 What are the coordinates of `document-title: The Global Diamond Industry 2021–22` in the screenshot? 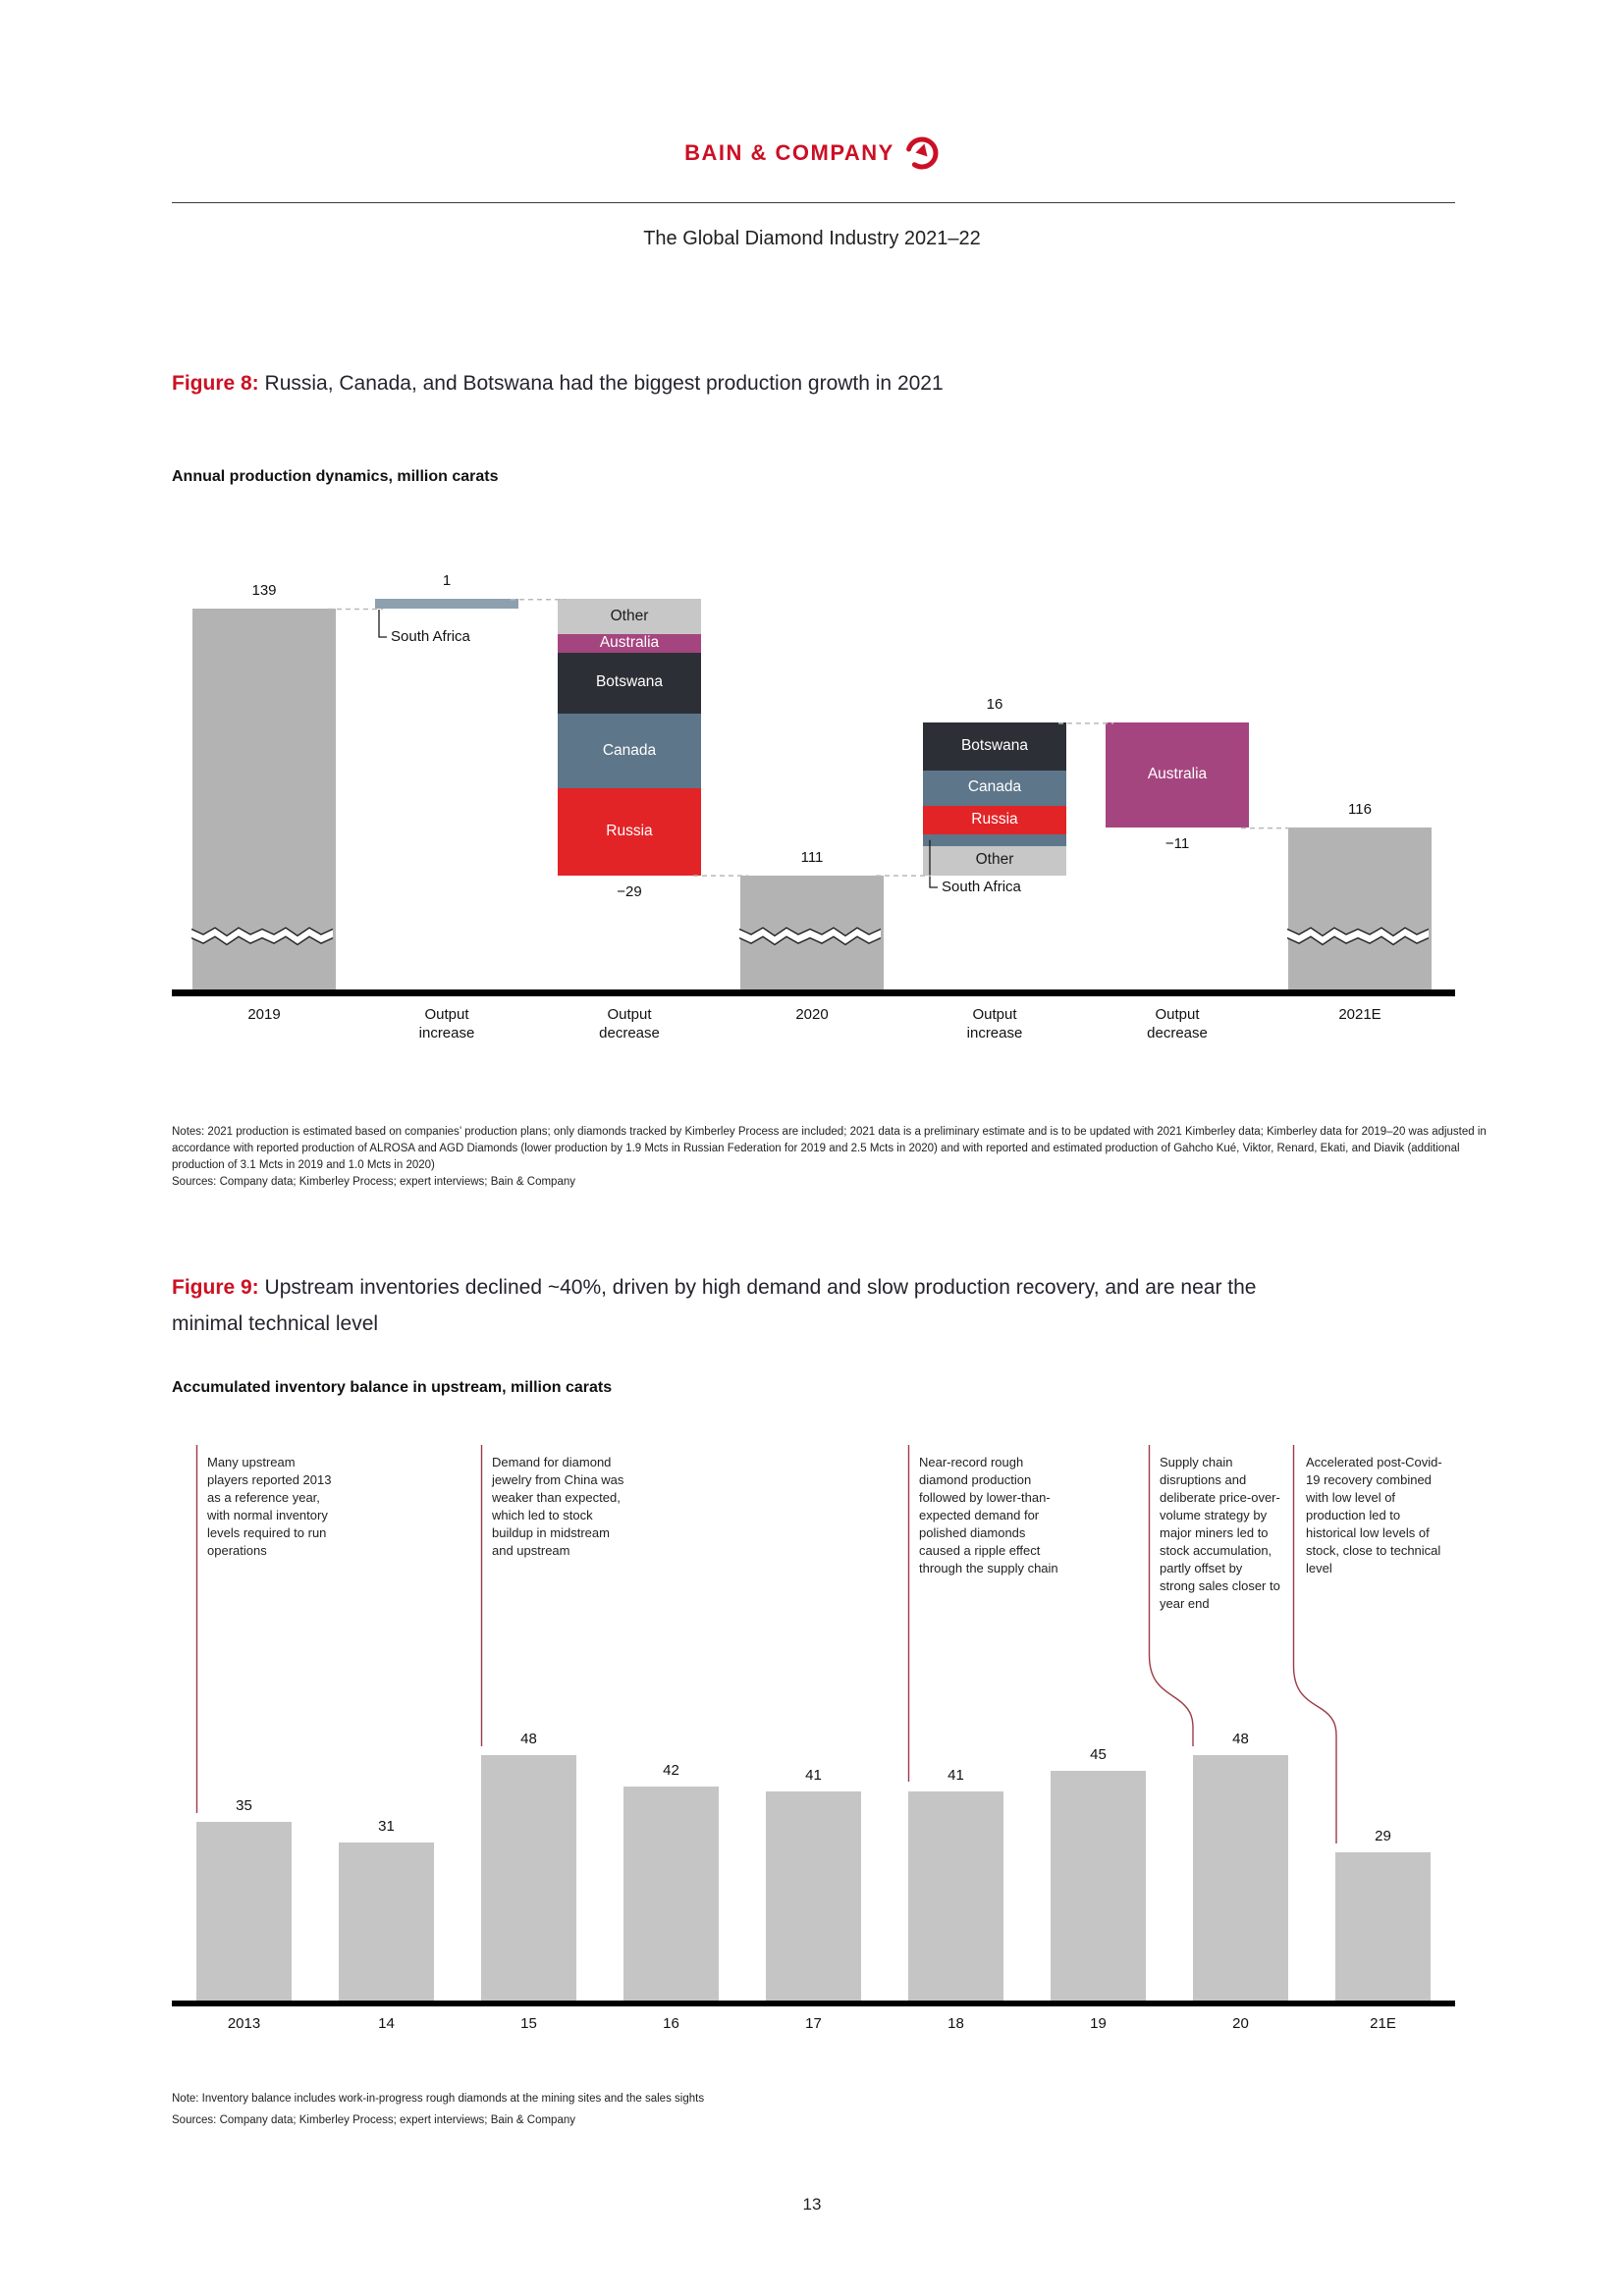 It's located at (812, 238).